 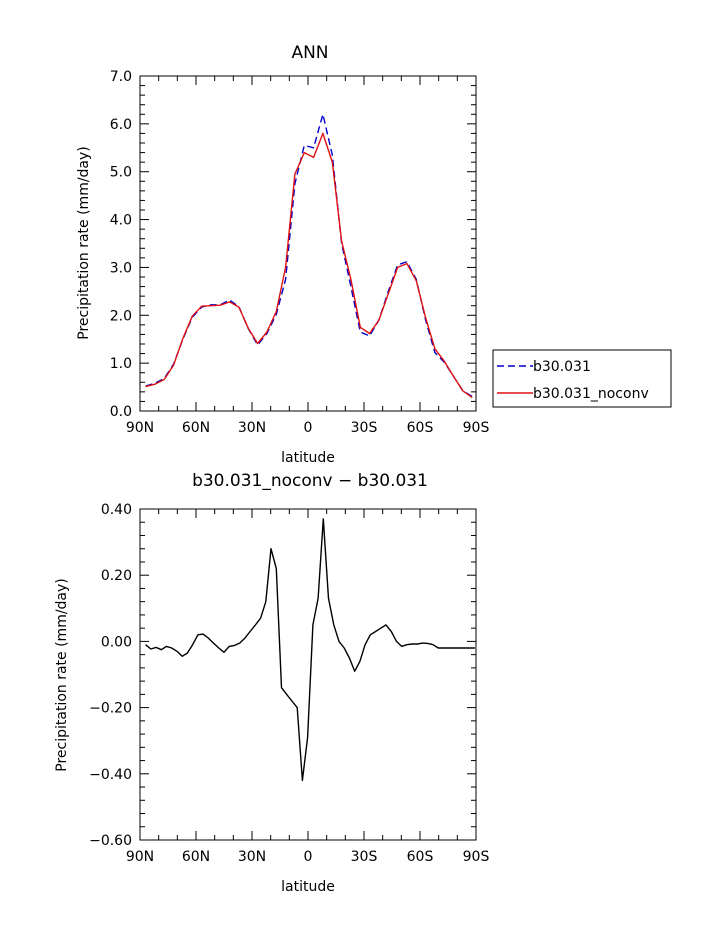 What do you see at coordinates (116, 510) in the screenshot?
I see `y-tick-label-bottom: 0.40` at bounding box center [116, 510].